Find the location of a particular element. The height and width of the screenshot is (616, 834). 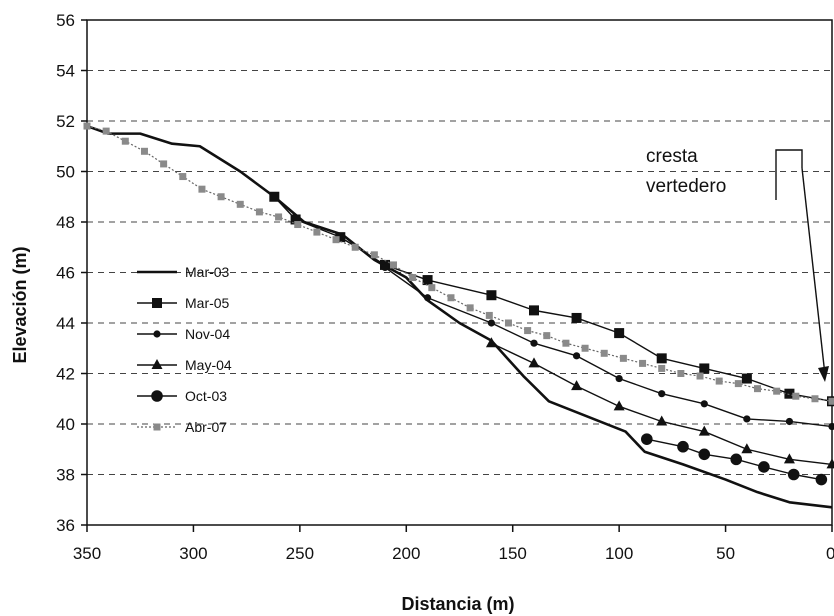

x-tick-label-50: 50 is located at coordinates (725, 553).